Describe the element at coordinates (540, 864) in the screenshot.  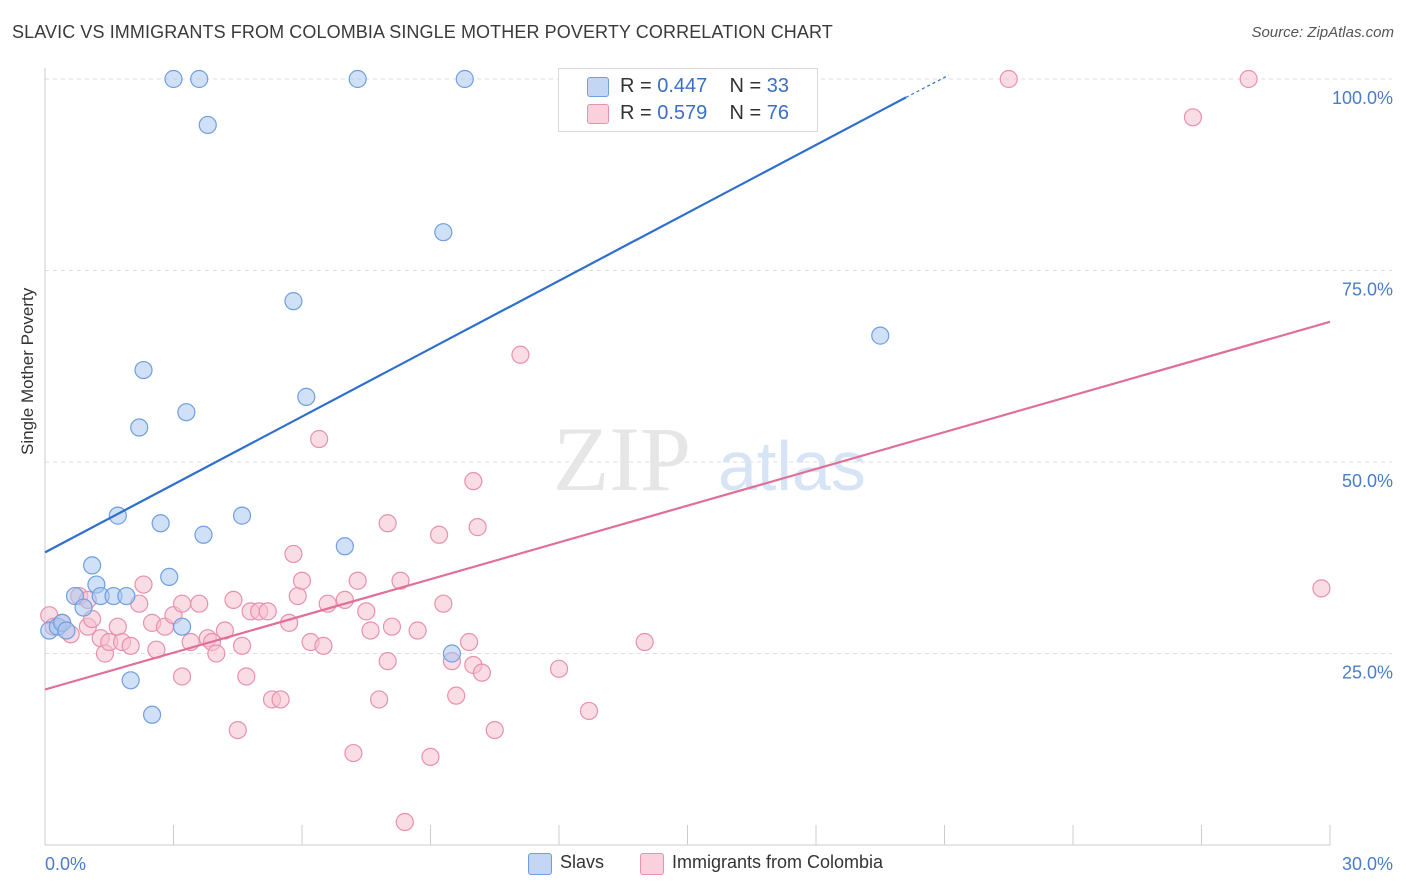
I see `slavs-legend-swatch` at that location.